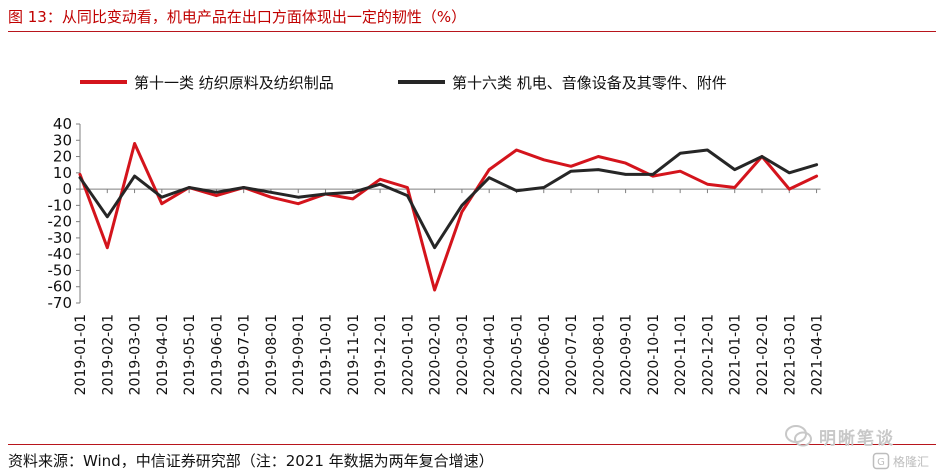  I want to click on x-tick-label: 2019-12-01, so click(381, 354).